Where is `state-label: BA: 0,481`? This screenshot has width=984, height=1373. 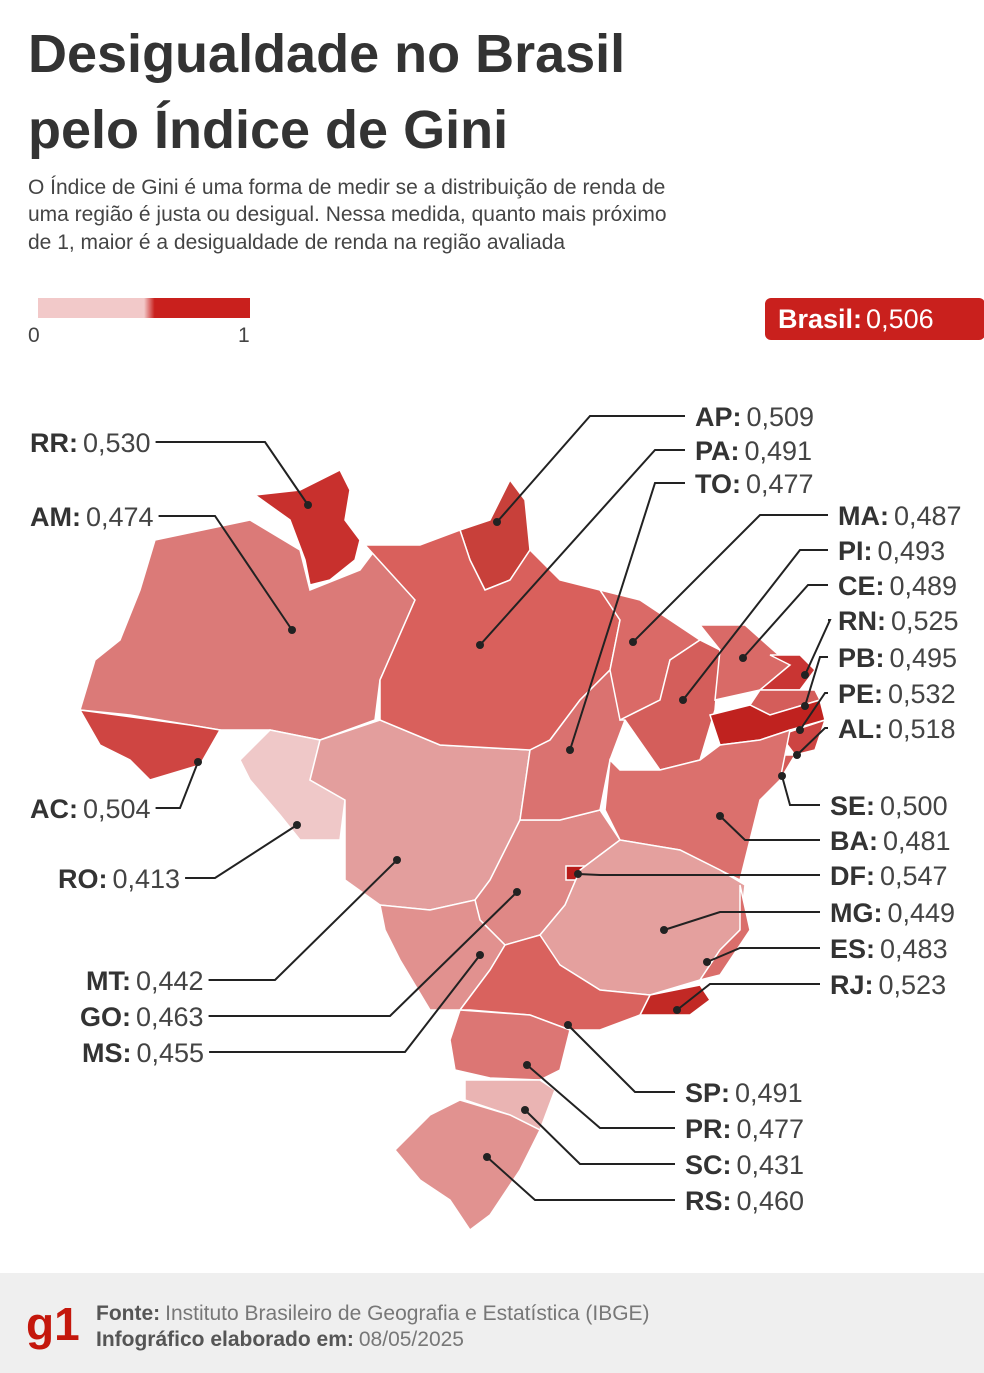 state-label: BA: 0,481 is located at coordinates (890, 841).